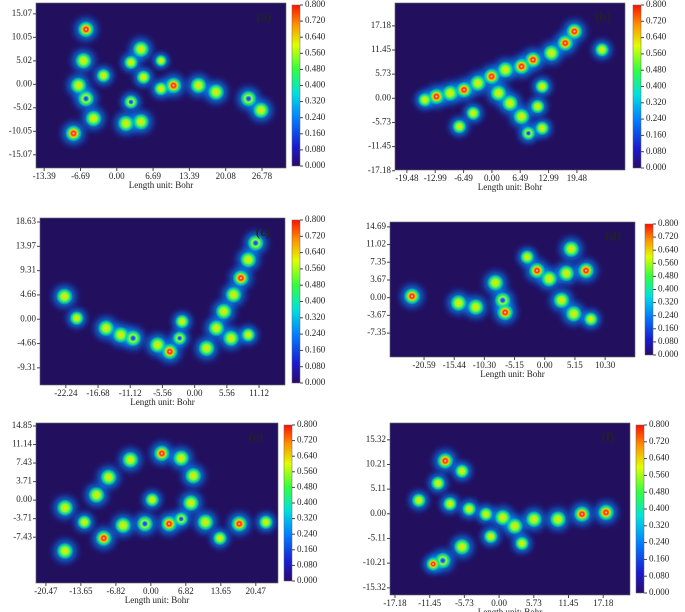 This screenshot has width=685, height=612. What do you see at coordinates (510, 609) in the screenshot?
I see `x-axis-label: Length unit: Bohr` at bounding box center [510, 609].